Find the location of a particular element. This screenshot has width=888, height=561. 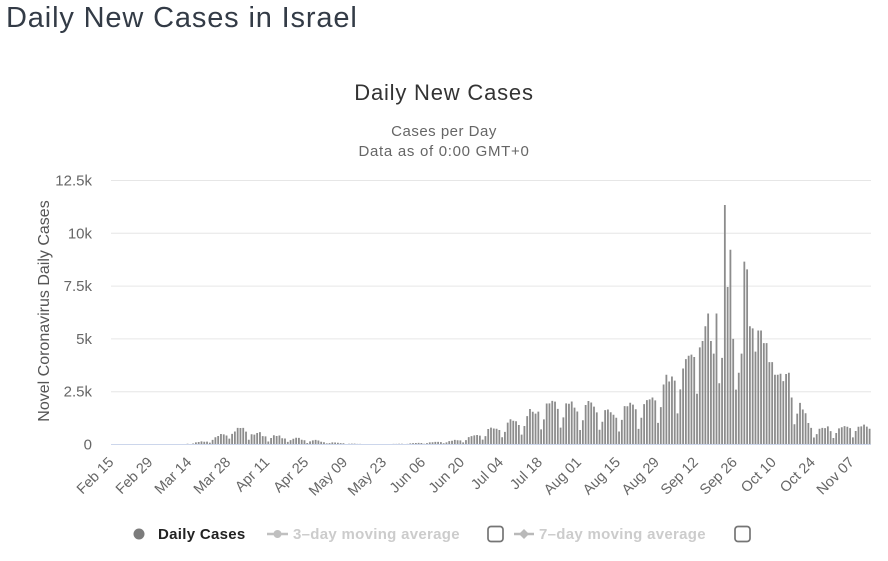

svg-text: 10k is located at coordinates (80, 233).